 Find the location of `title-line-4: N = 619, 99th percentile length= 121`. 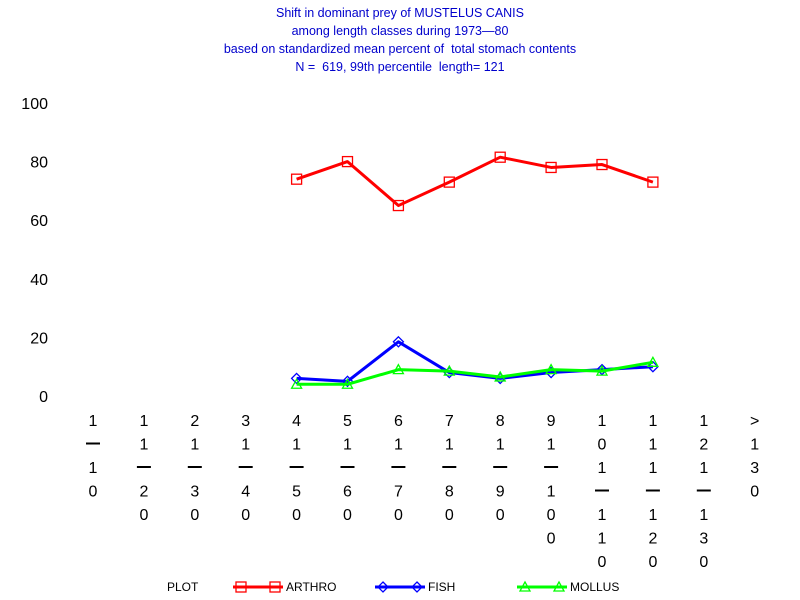

title-line-4: N = 619, 99th percentile length= 121 is located at coordinates (400, 67).